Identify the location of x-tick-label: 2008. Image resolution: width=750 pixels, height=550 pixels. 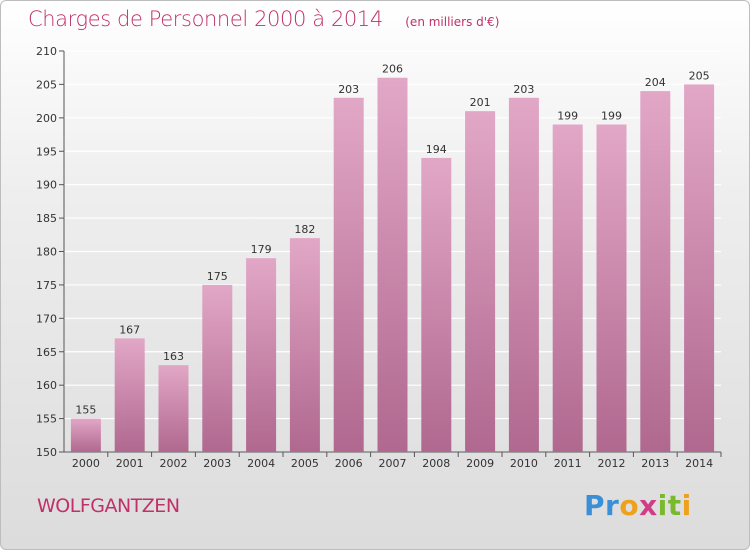
(436, 463).